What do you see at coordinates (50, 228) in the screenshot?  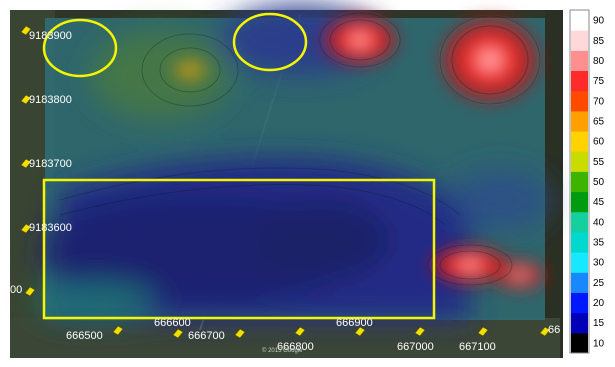 I see `y-label: 9183600` at bounding box center [50, 228].